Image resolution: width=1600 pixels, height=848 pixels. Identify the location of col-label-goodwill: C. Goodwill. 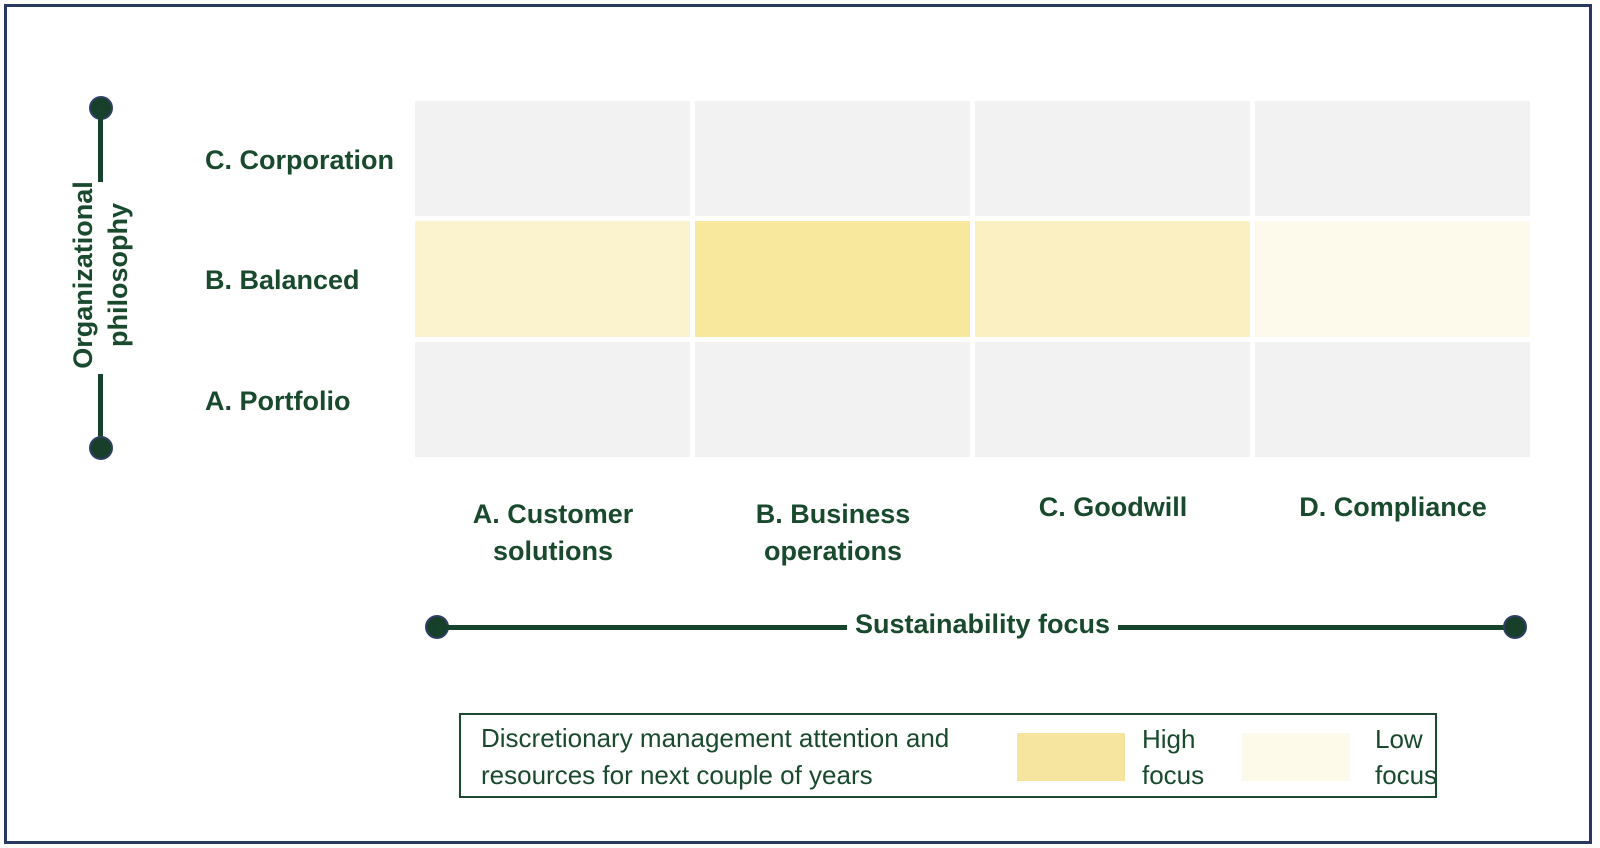
(1113, 507).